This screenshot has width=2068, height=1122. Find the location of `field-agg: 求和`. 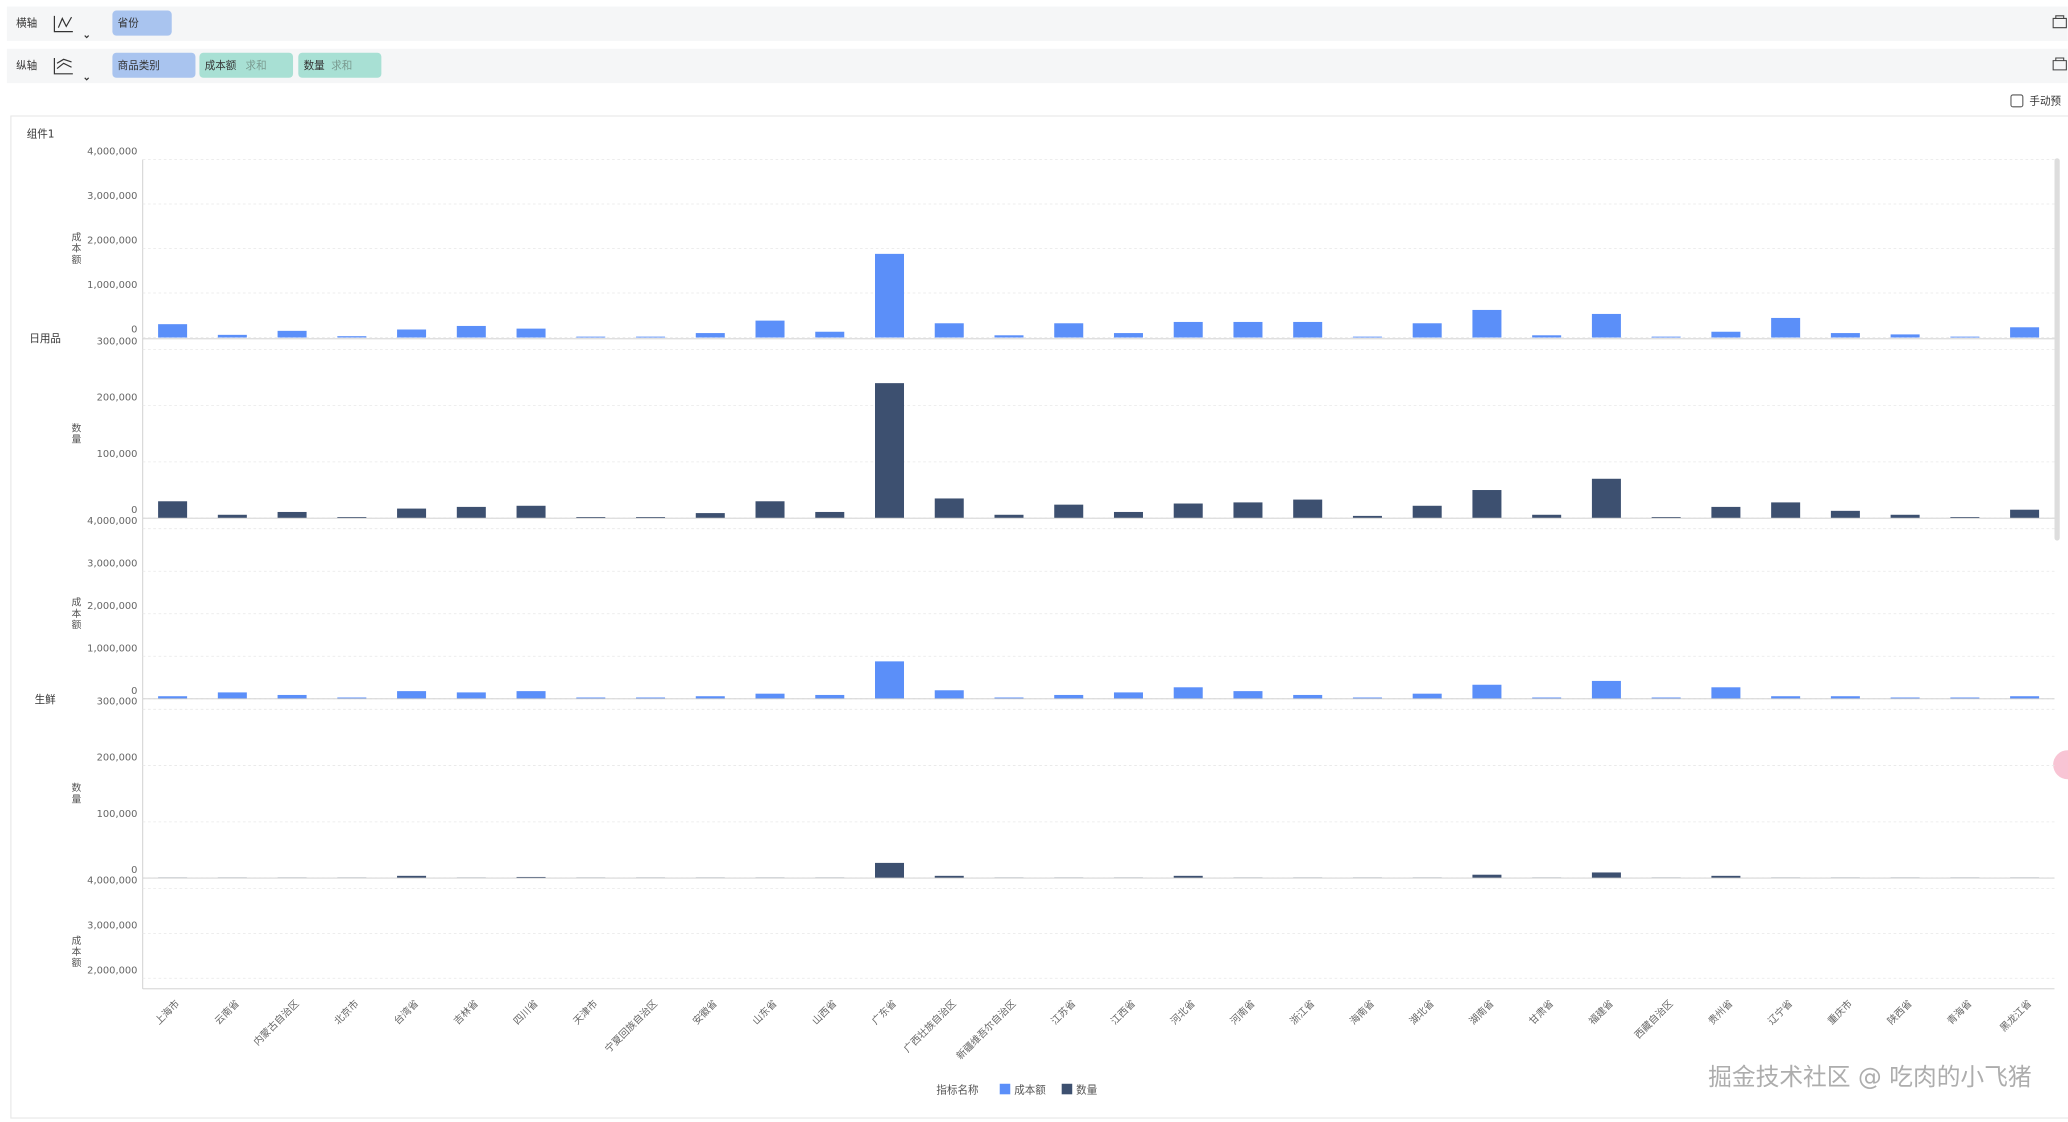

field-agg: 求和 is located at coordinates (341, 66).